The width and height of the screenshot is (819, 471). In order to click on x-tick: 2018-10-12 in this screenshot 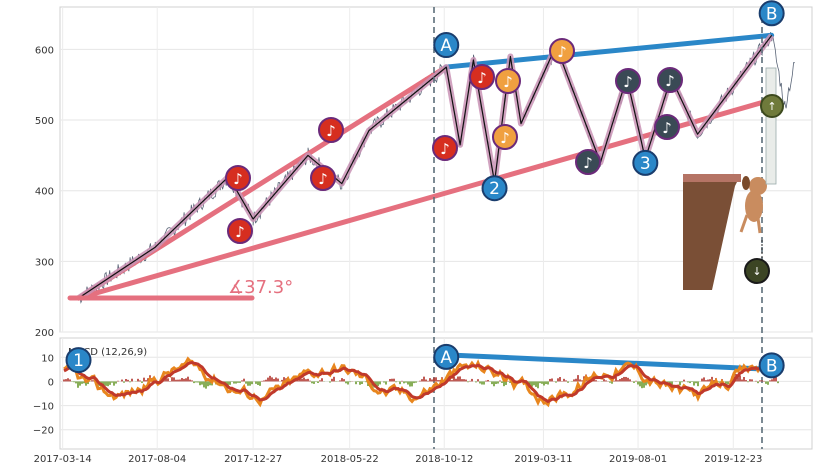, I will do `click(444, 459)`.